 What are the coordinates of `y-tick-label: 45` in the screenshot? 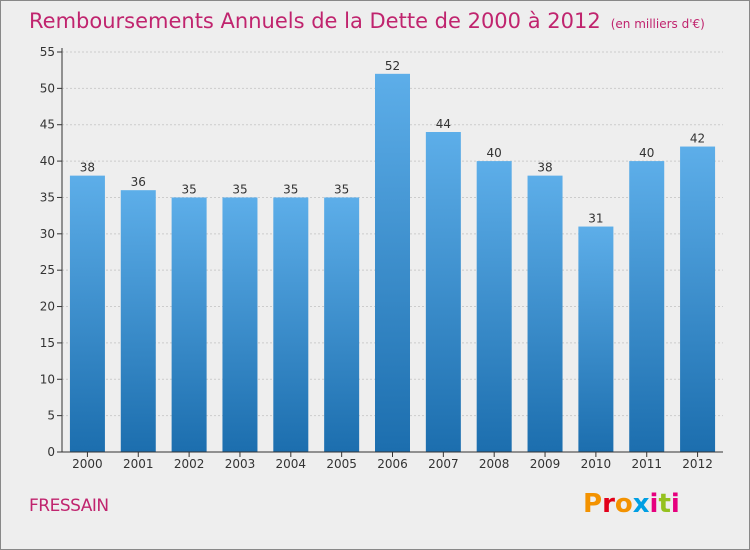 It's located at (47, 125).